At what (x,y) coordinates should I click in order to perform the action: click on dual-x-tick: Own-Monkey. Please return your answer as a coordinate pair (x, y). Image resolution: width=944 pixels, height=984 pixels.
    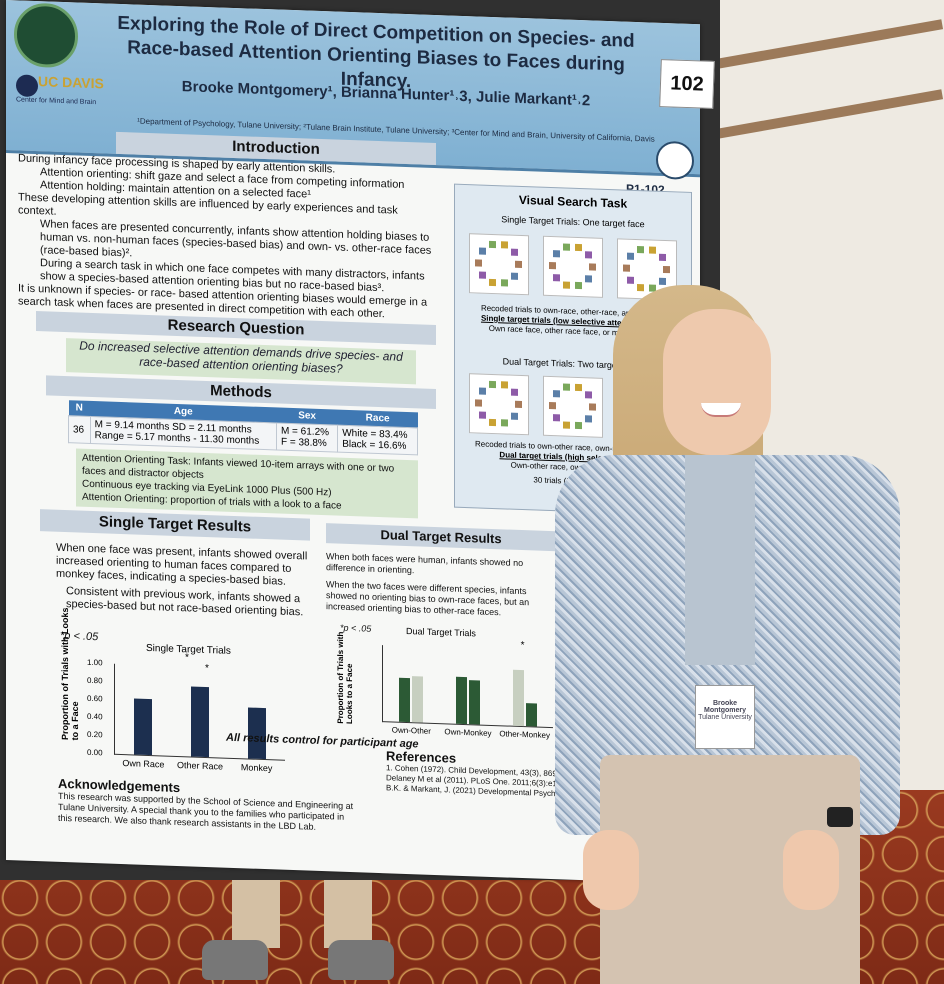
    Looking at the image, I should click on (468, 732).